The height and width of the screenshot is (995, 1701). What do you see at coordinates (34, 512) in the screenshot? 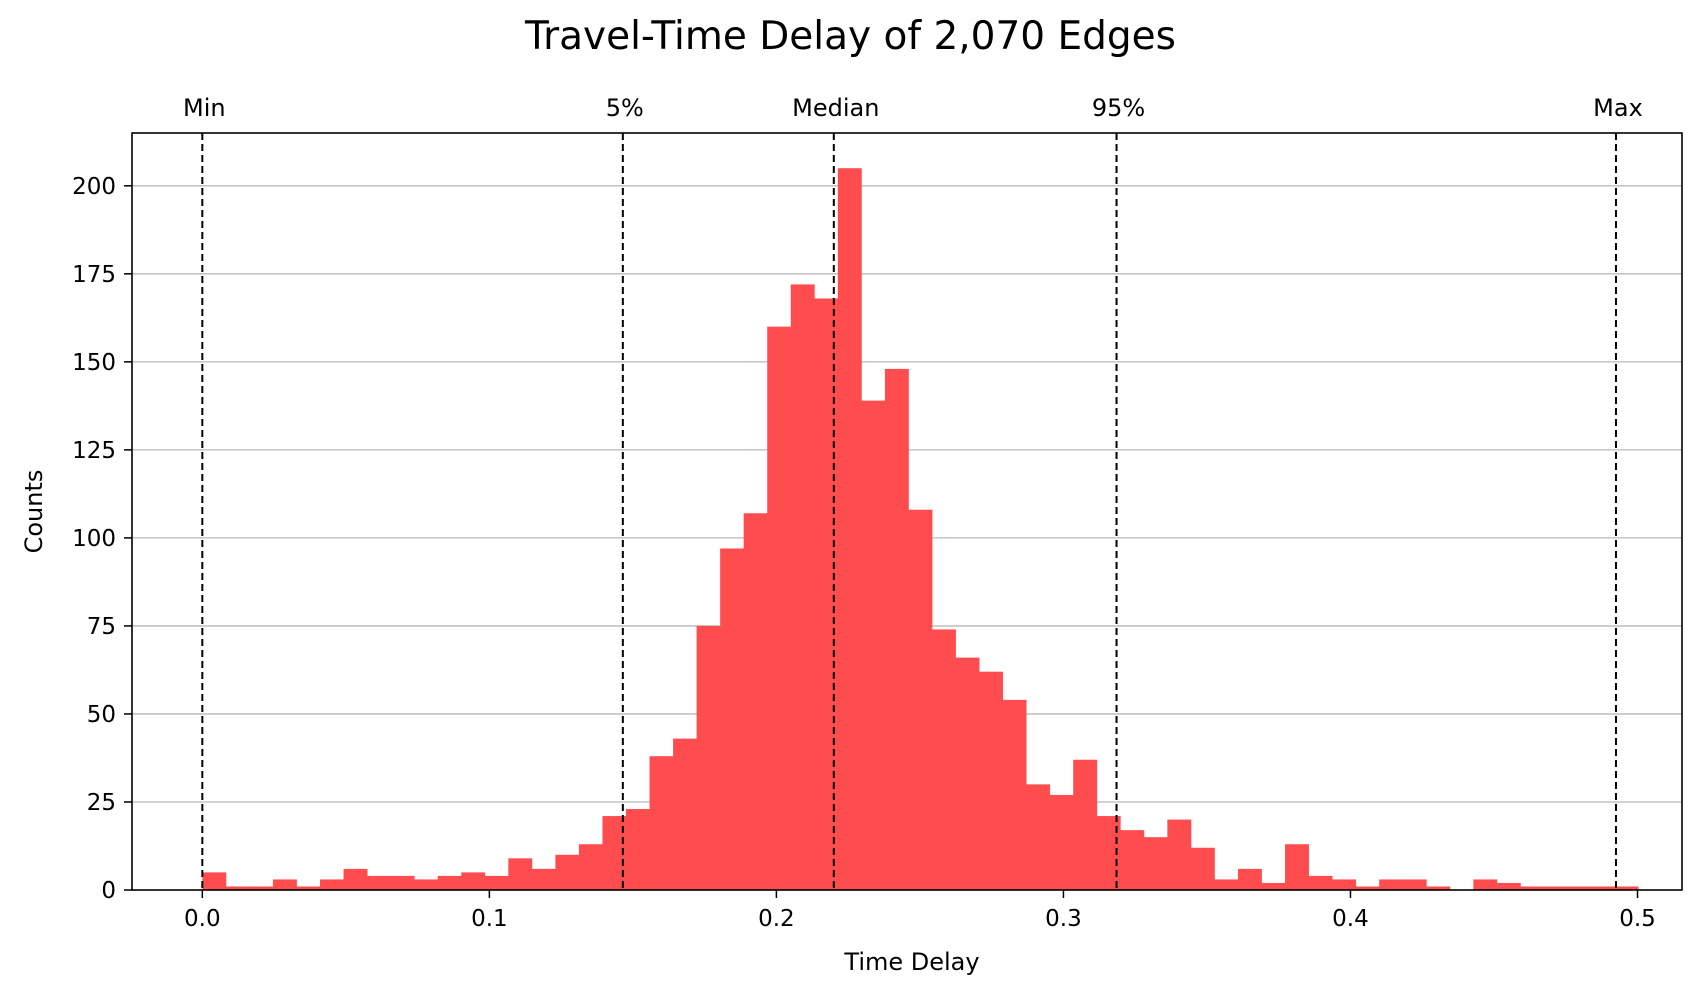
I see `y-axis-label: Counts` at bounding box center [34, 512].